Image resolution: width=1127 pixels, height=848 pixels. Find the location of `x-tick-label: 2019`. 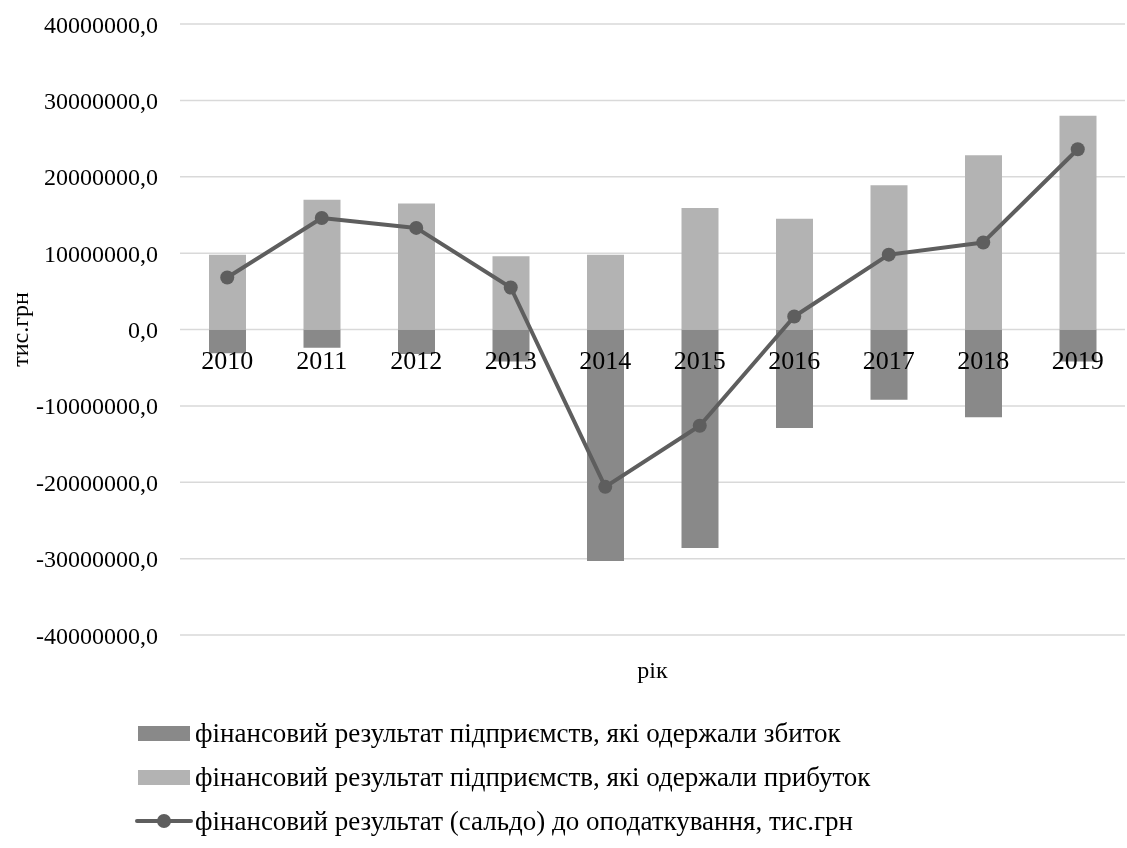

x-tick-label: 2019 is located at coordinates (1077, 360).